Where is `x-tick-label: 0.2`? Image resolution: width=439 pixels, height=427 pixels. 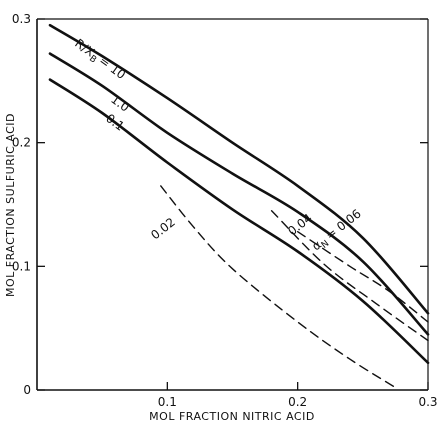 x-tick-label: 0.2 is located at coordinates (297, 402).